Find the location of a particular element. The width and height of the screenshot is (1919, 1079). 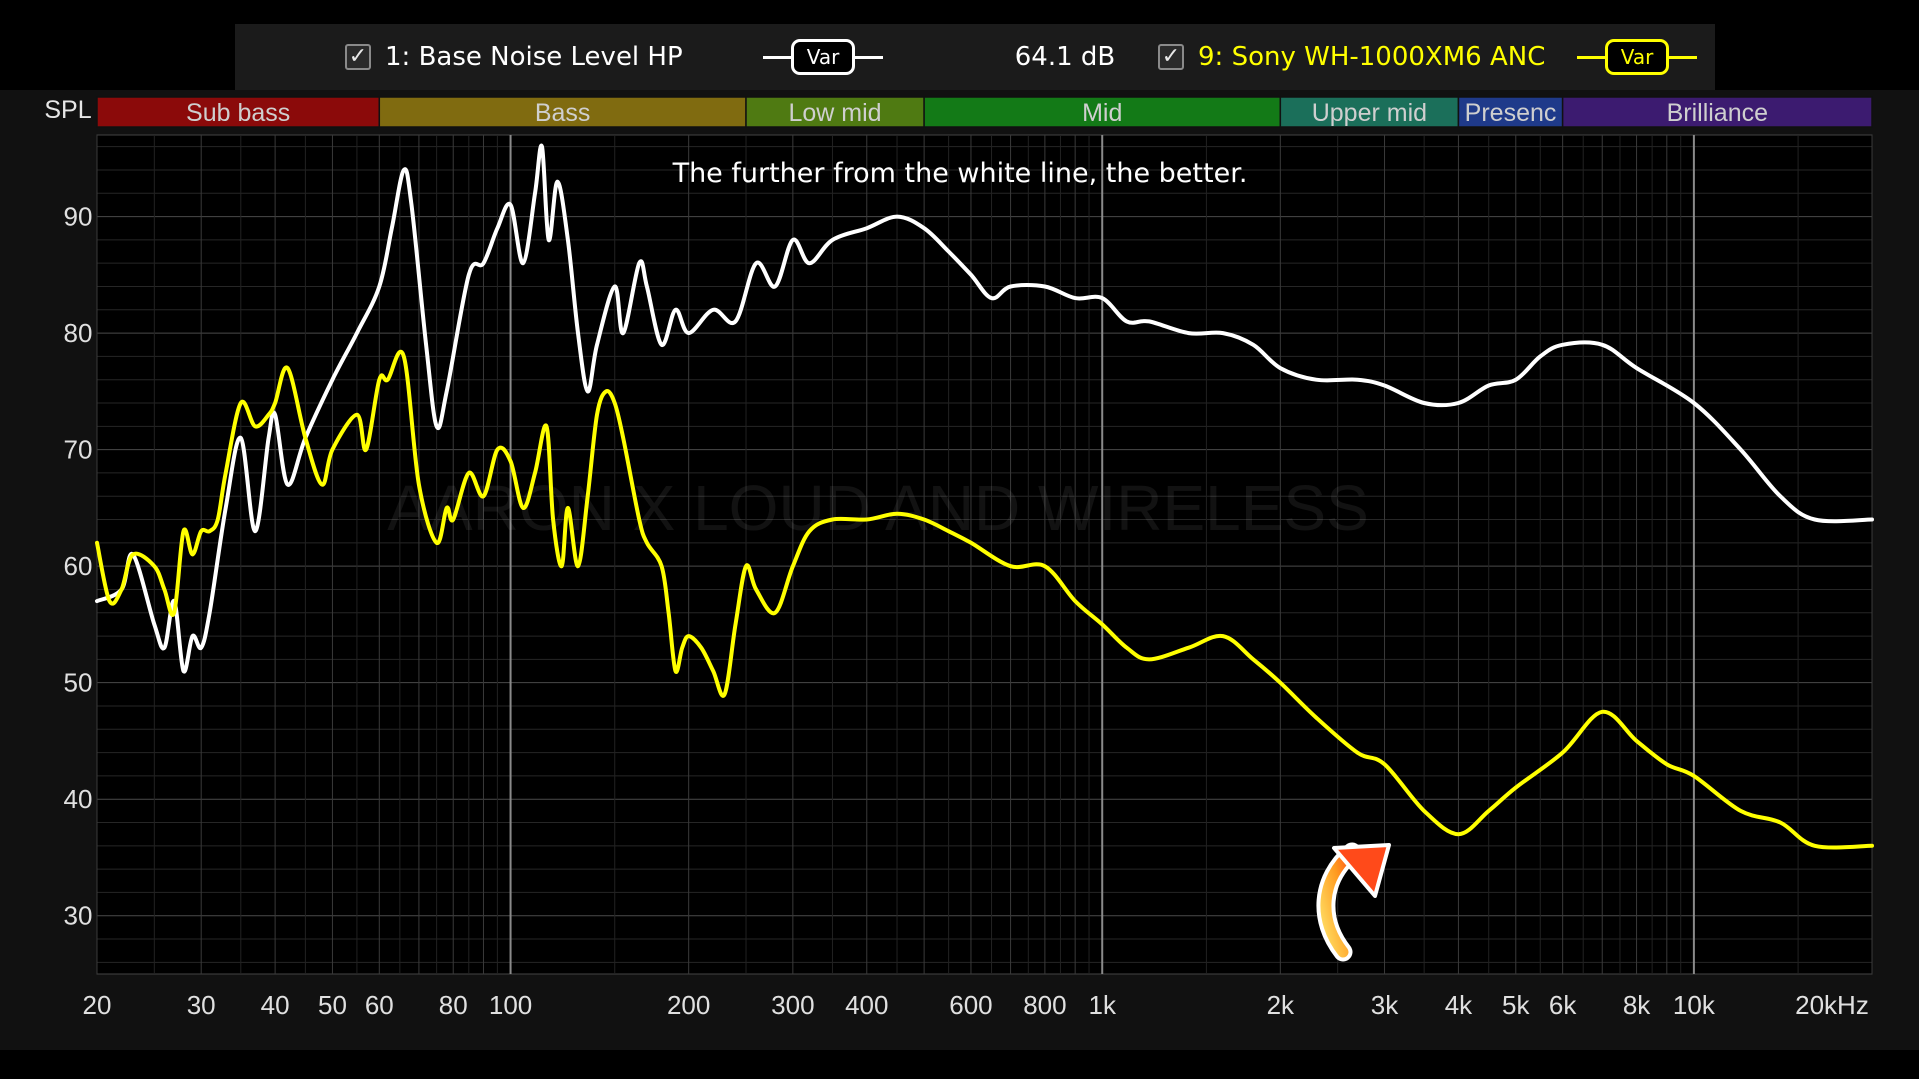

y-tick-label: 40 is located at coordinates (78, 799).